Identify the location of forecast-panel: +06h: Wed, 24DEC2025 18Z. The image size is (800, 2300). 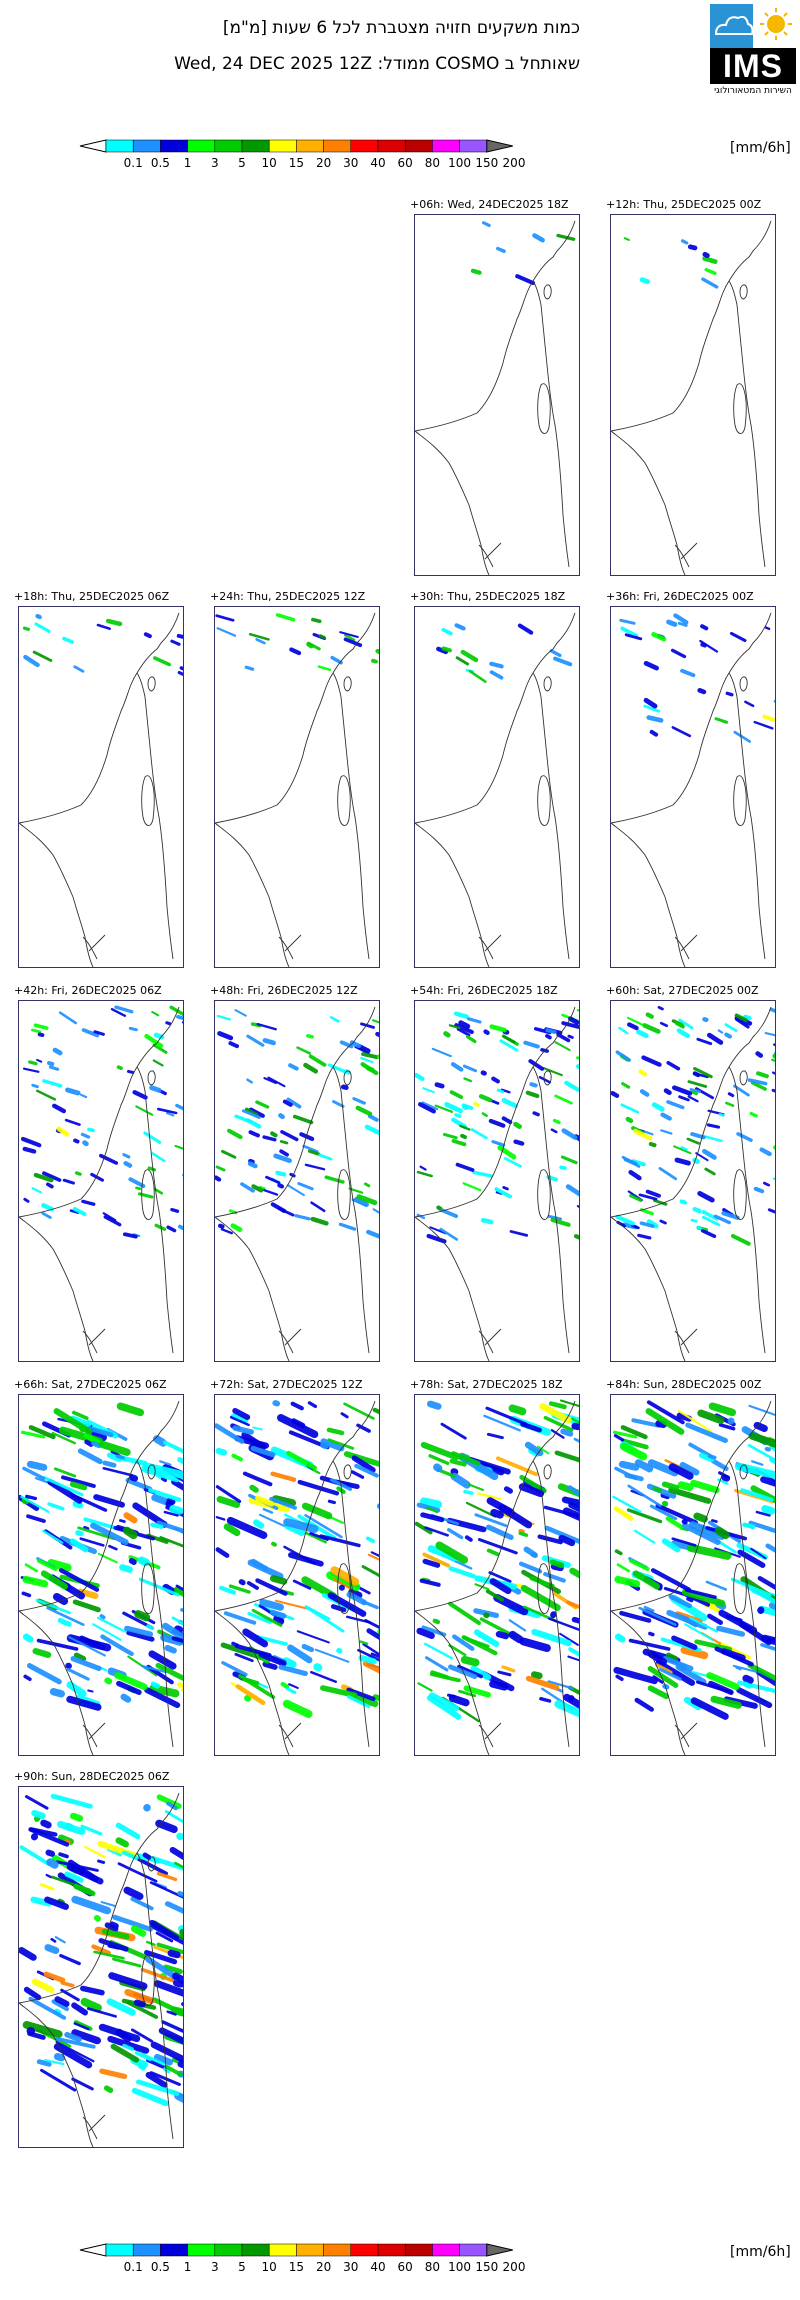
(495, 388).